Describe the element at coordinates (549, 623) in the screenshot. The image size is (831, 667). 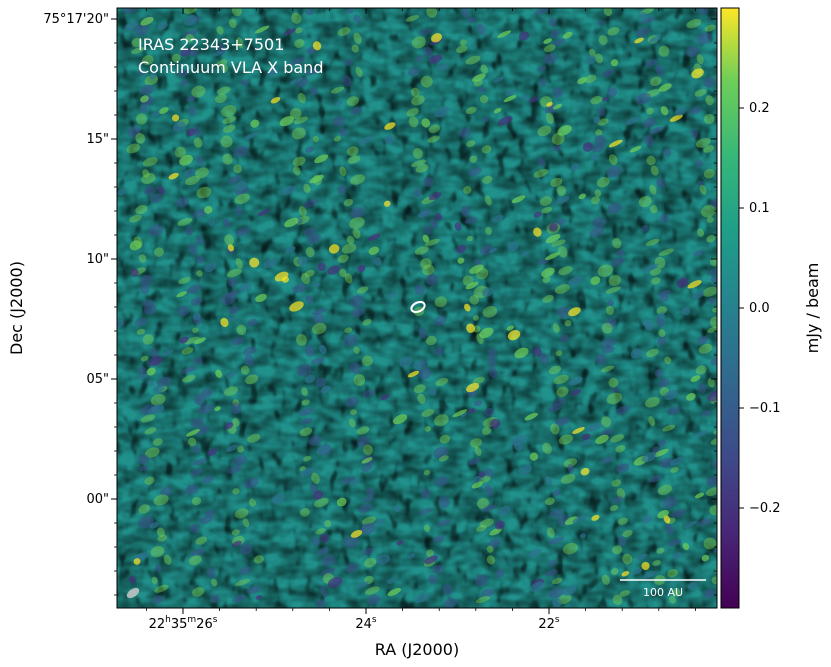
I see `x-tick-label-22s: 22s` at that location.